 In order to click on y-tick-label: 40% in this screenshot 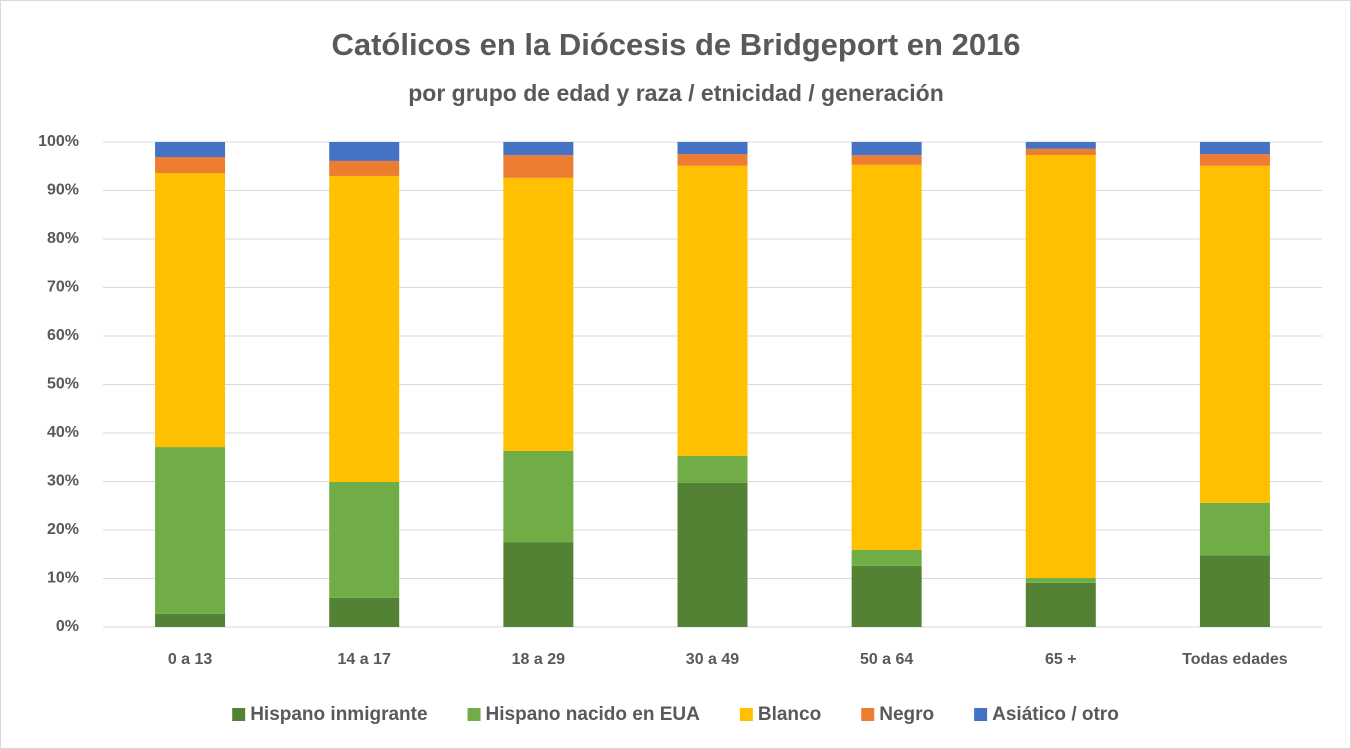, I will do `click(63, 432)`.